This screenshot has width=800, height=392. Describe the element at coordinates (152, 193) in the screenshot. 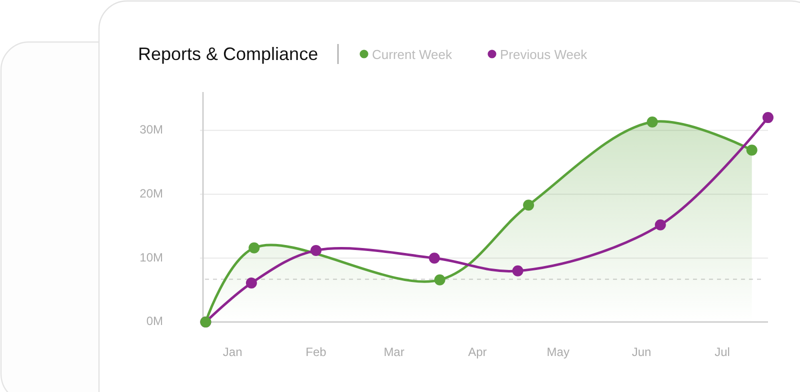

I see `y-tick-label: 20M` at that location.